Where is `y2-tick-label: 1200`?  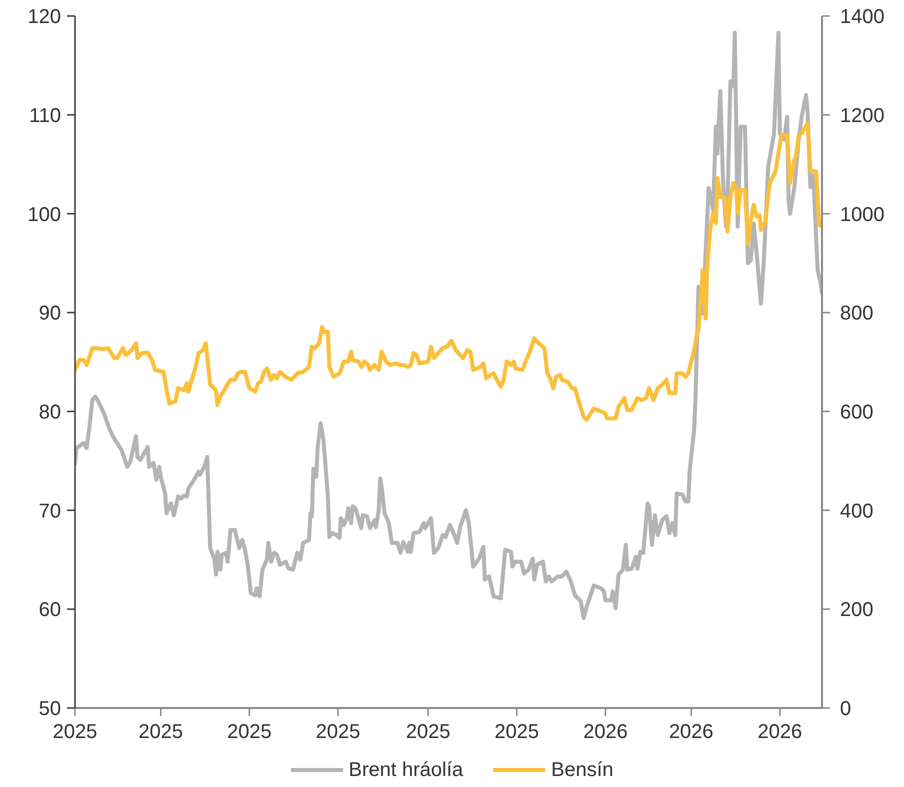
y2-tick-label: 1200 is located at coordinates (862, 115).